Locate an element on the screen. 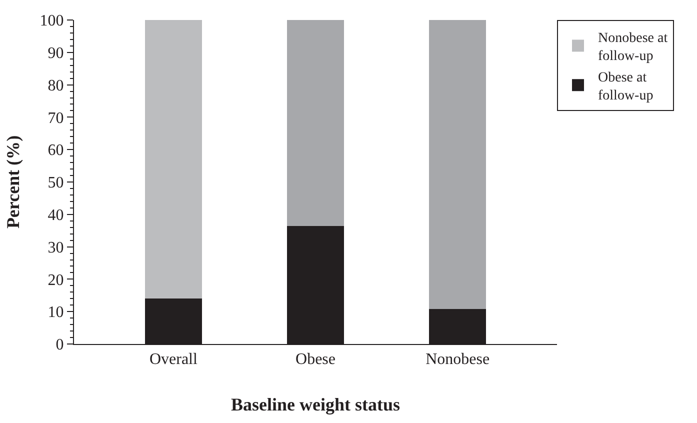 This screenshot has width=697, height=423. legend-label: Obese at follow-up is located at coordinates (626, 87).